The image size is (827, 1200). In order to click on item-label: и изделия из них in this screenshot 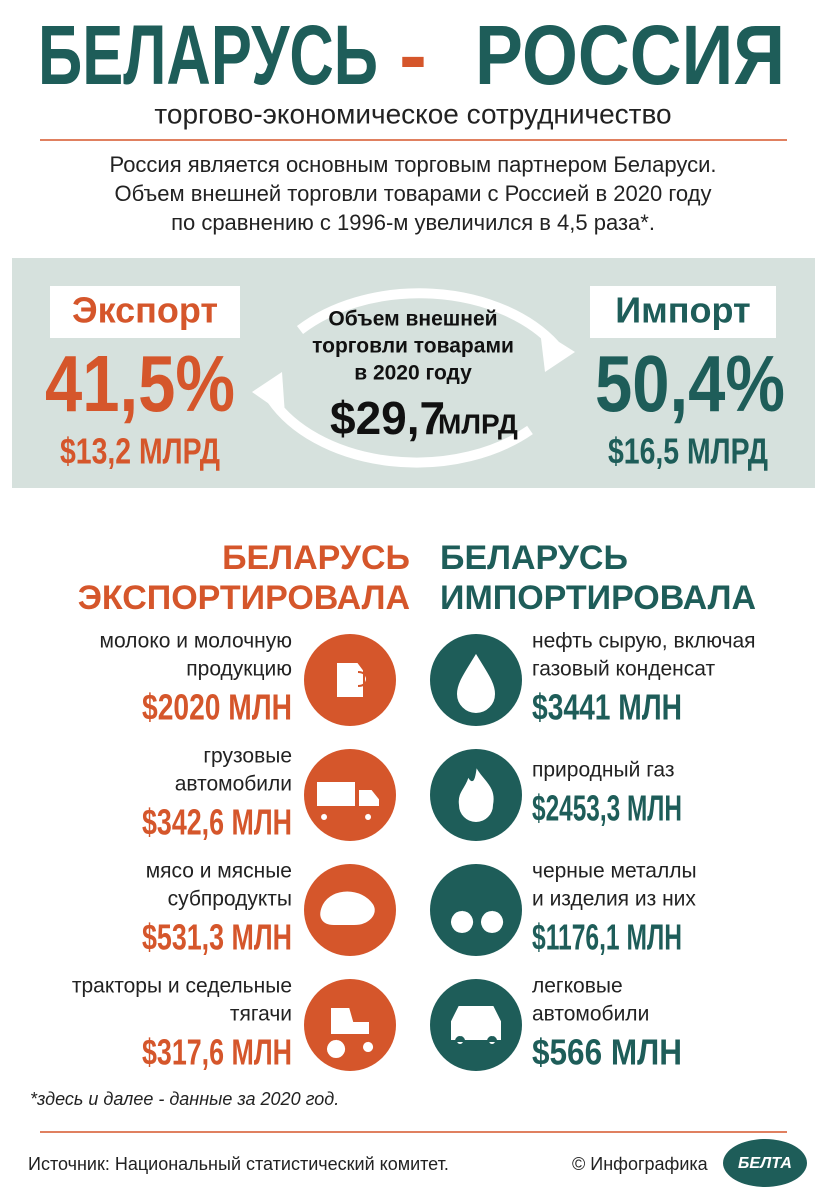, I will do `click(614, 899)`.